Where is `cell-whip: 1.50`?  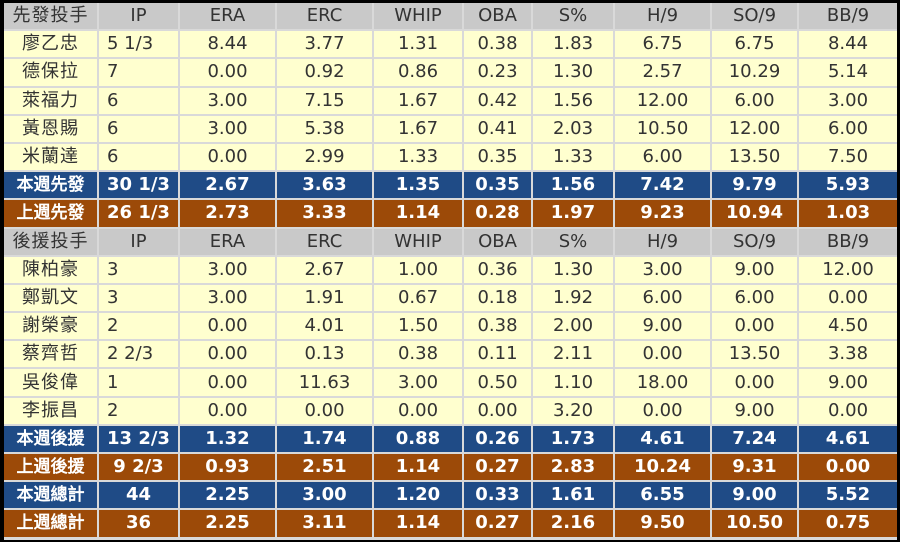 cell-whip: 1.50 is located at coordinates (418, 326).